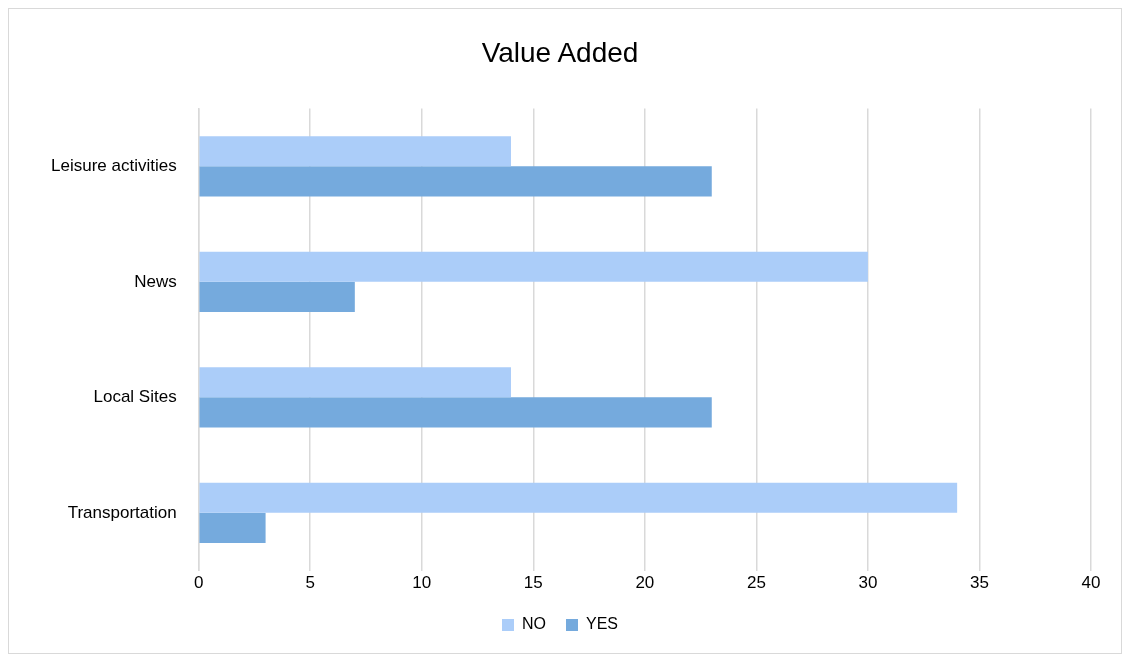 Image resolution: width=1132 pixels, height=664 pixels. I want to click on legend-label: YES, so click(602, 624).